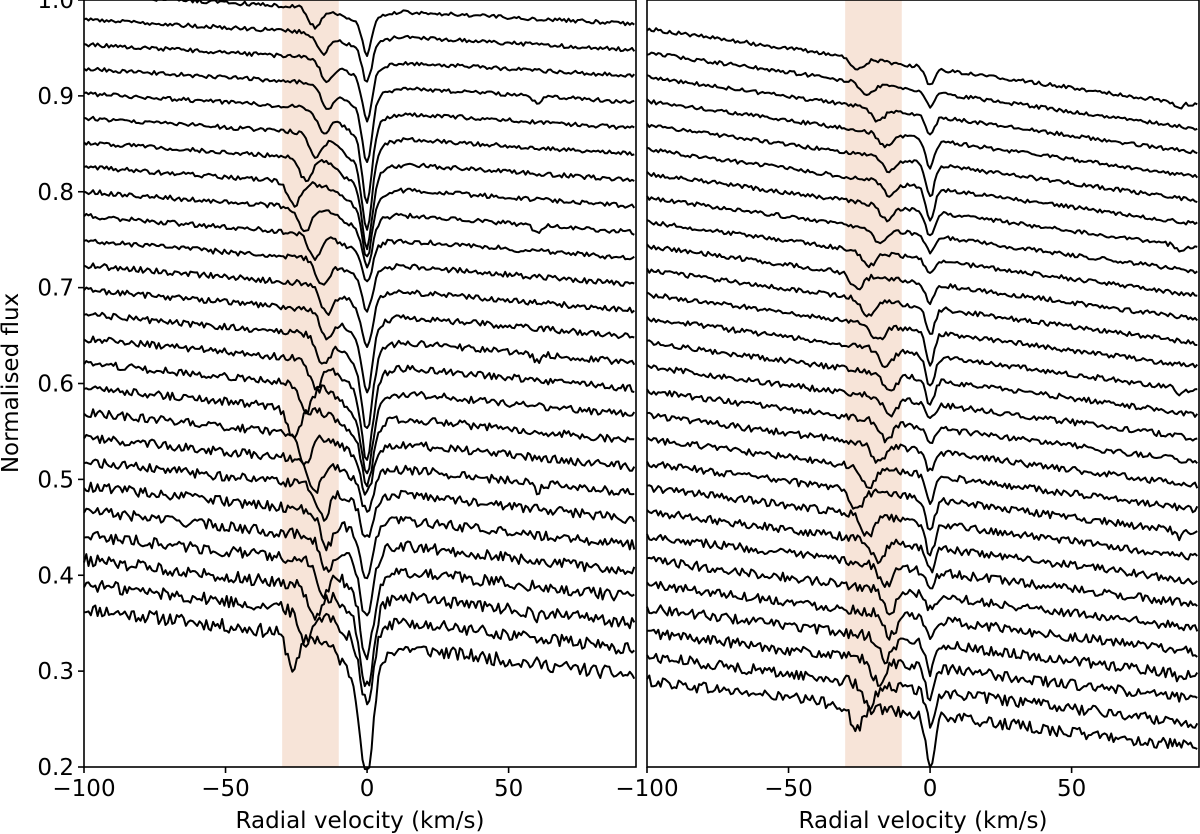 This screenshot has width=1200, height=834. Describe the element at coordinates (12, 383) in the screenshot. I see `y-axis-label: Normalised flux` at that location.